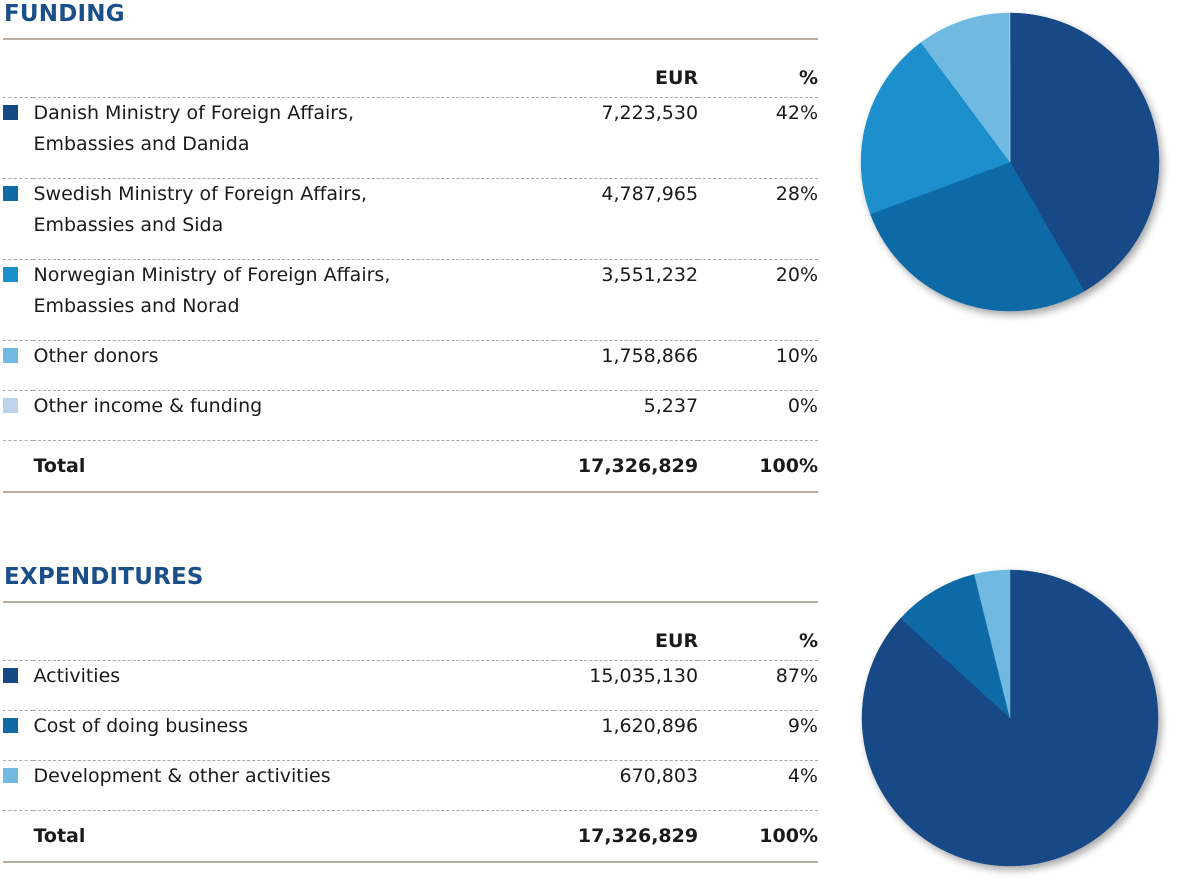 The width and height of the screenshot is (1195, 890). Describe the element at coordinates (293, 836) in the screenshot. I see `expenditures-total-label: Total` at that location.